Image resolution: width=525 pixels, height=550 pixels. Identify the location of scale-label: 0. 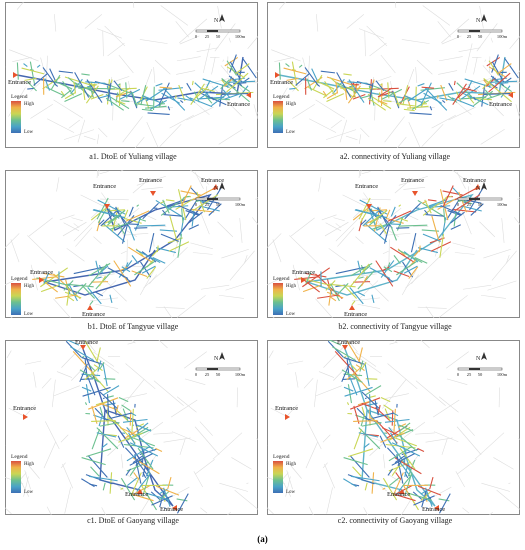
(458, 36).